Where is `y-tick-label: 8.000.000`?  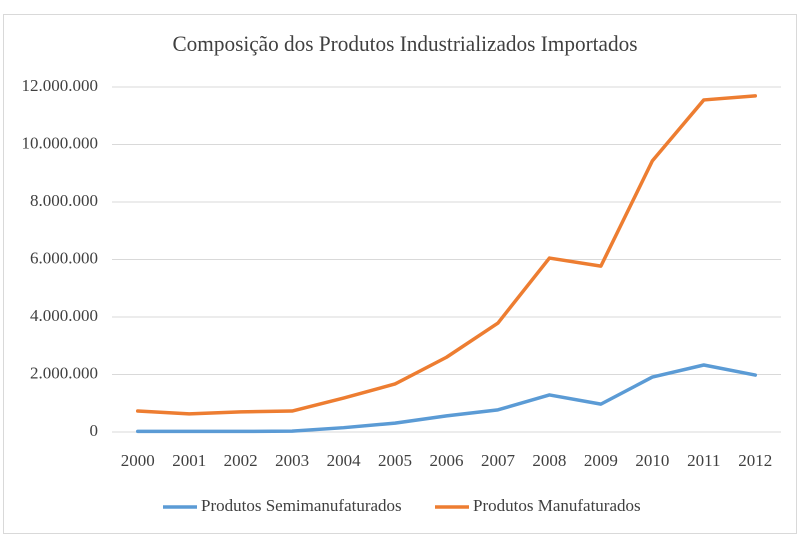
y-tick-label: 8.000.000 is located at coordinates (64, 200).